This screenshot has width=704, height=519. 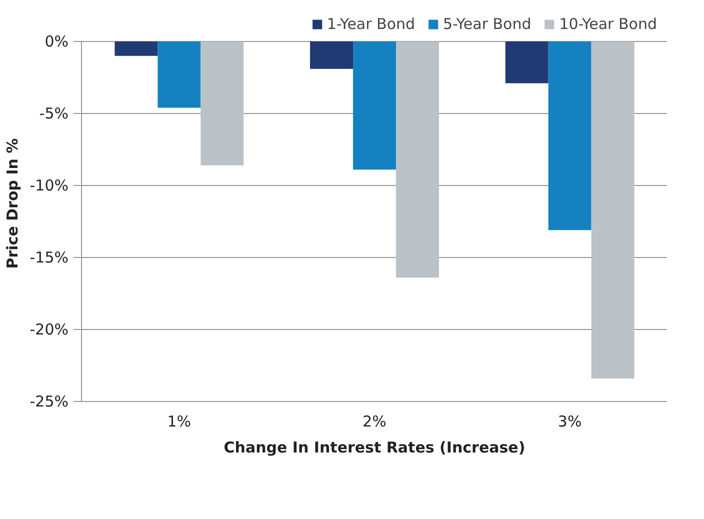 What do you see at coordinates (49, 401) in the screenshot?
I see `y-tick-label: -25%` at bounding box center [49, 401].